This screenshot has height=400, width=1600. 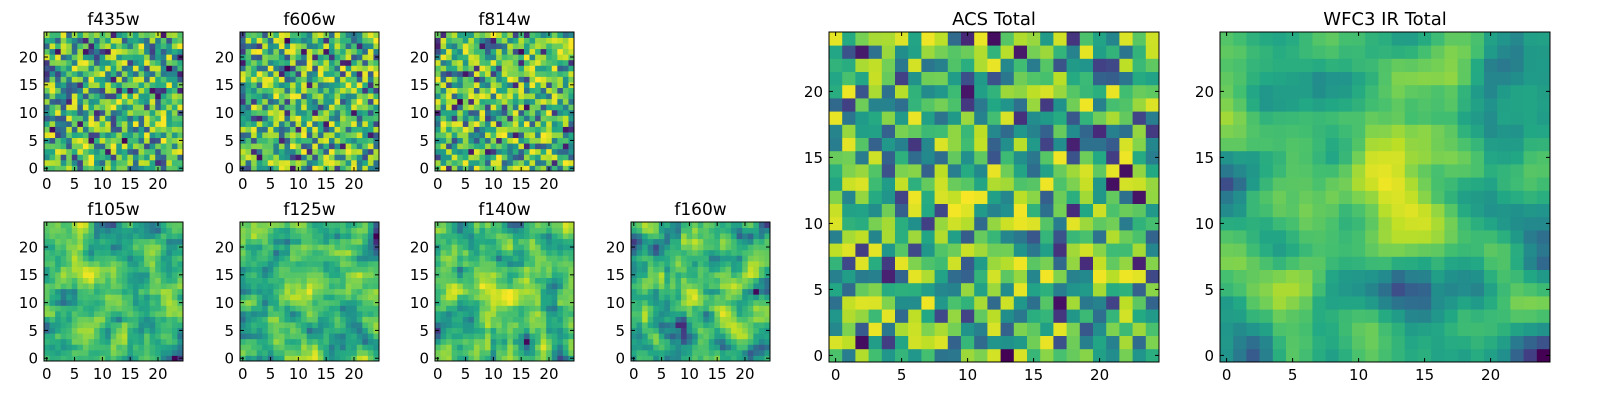 I want to click on panel-title: f814w, so click(x=504, y=20).